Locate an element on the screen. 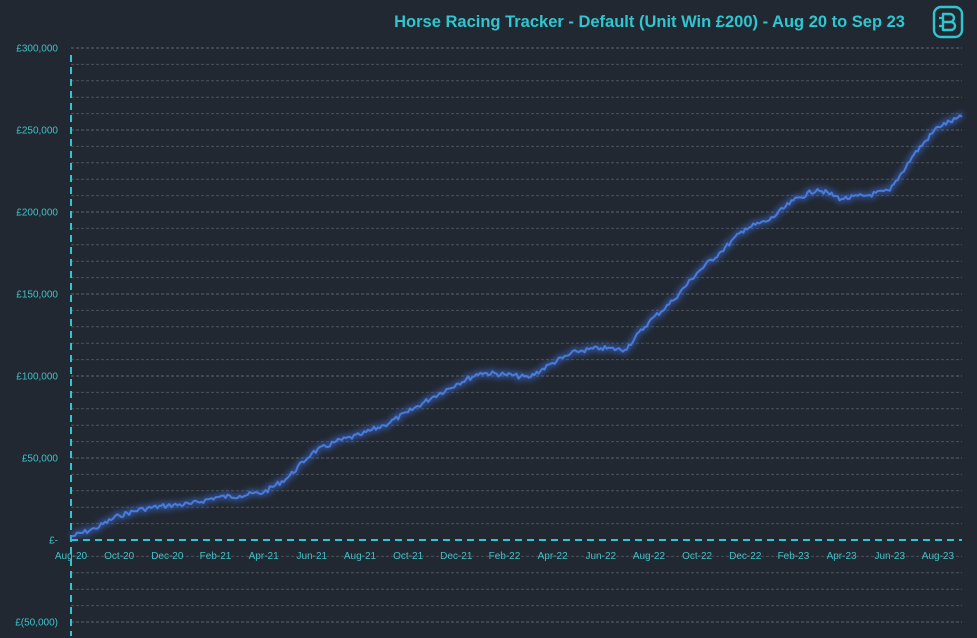 The height and width of the screenshot is (638, 977). x-tick-label: Dec-20 is located at coordinates (167, 556).